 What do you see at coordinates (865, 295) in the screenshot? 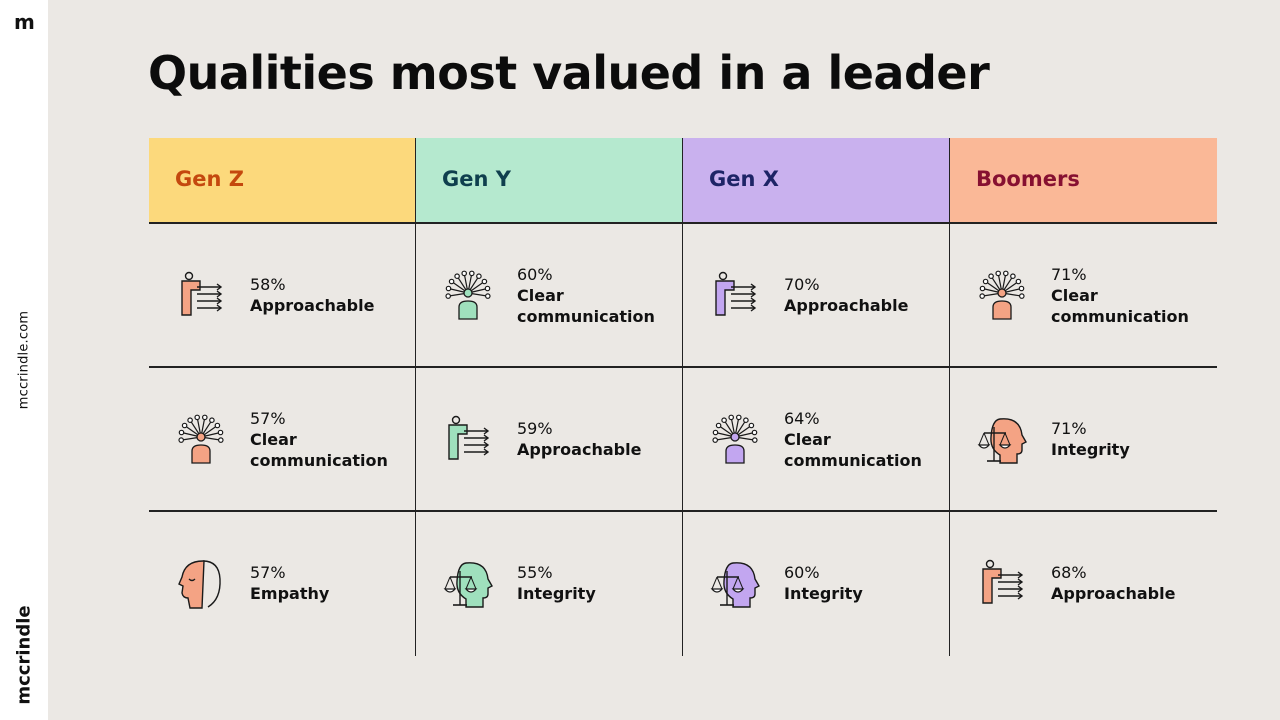
I see `quality-text: 70% Approachable` at bounding box center [865, 295].